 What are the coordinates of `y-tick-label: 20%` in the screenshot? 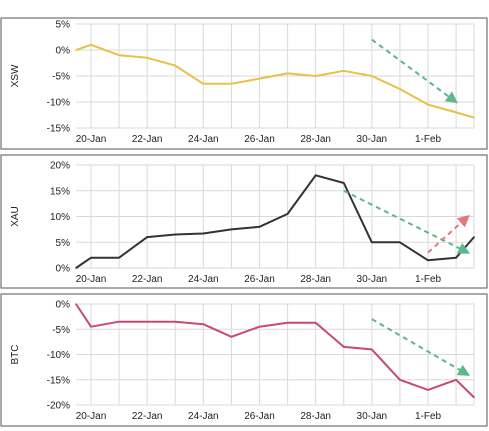 It's located at (60, 166).